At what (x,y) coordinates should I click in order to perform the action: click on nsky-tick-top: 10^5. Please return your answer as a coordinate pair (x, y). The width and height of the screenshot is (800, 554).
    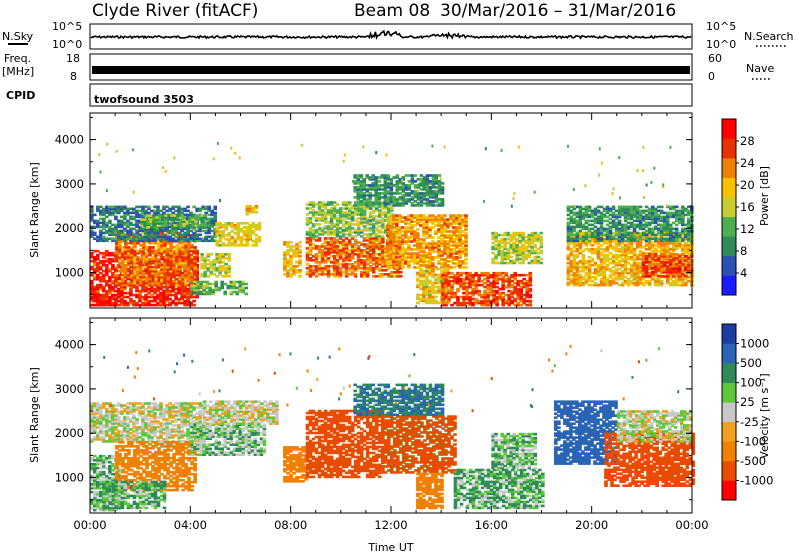
    Looking at the image, I should click on (67, 26).